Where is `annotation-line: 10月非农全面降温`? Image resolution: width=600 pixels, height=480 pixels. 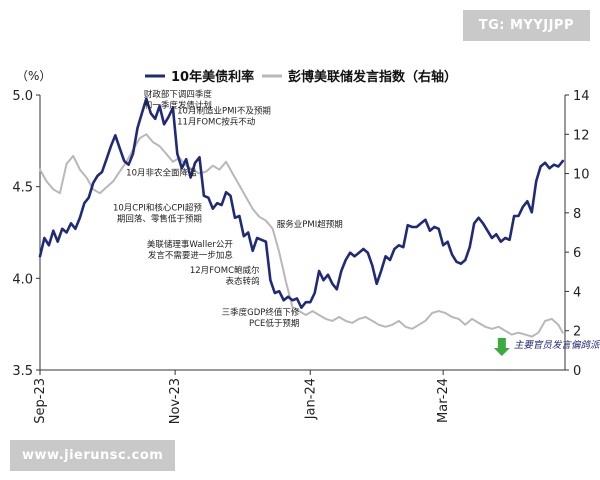
annotation-line: 10月非农全面降温 is located at coordinates (161, 173).